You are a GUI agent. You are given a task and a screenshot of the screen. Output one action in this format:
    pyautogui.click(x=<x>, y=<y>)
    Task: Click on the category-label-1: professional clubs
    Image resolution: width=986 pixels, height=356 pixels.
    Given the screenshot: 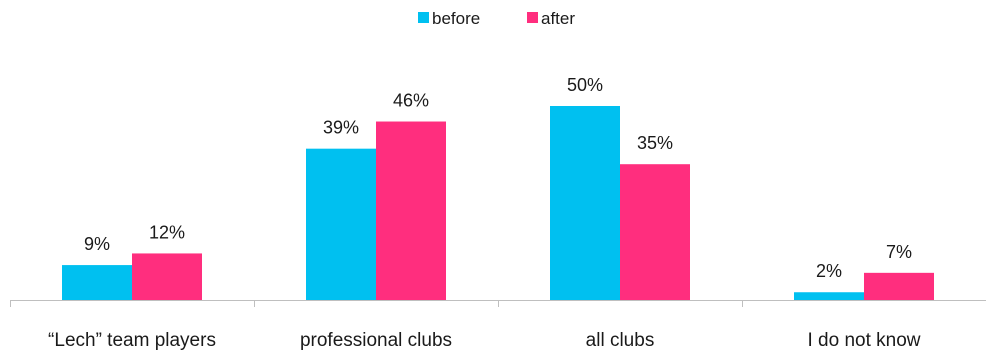 What is the action you would take?
    pyautogui.click(x=376, y=340)
    